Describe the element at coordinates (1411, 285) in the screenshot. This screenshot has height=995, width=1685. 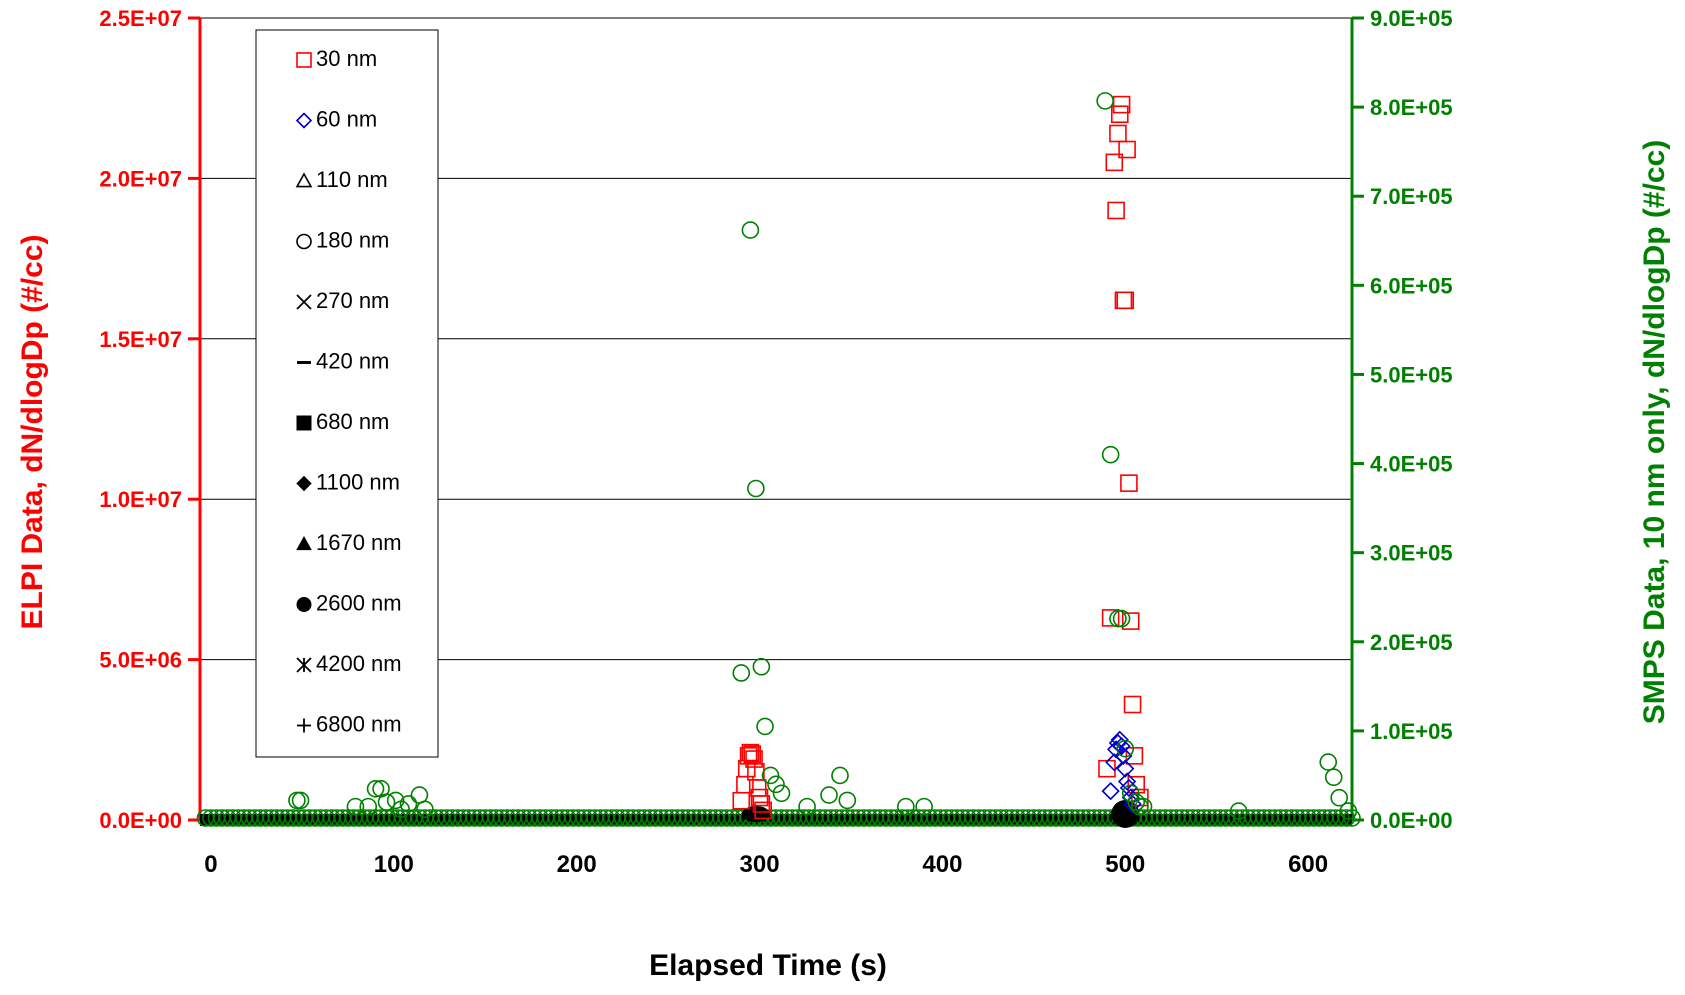
I see `y-right-tick-label: 6.0E+05` at that location.